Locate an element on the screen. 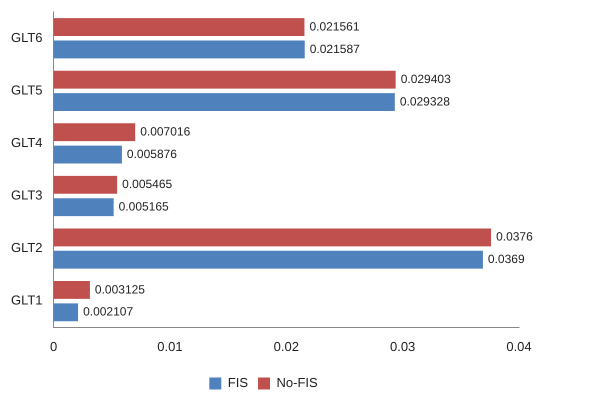 This screenshot has height=404, width=589. legend-label: No-FIS is located at coordinates (297, 382).